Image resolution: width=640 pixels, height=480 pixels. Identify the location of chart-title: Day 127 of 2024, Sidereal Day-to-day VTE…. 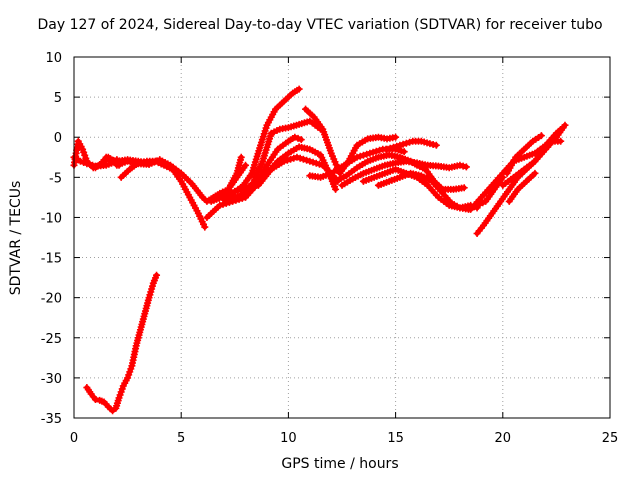
(320, 25).